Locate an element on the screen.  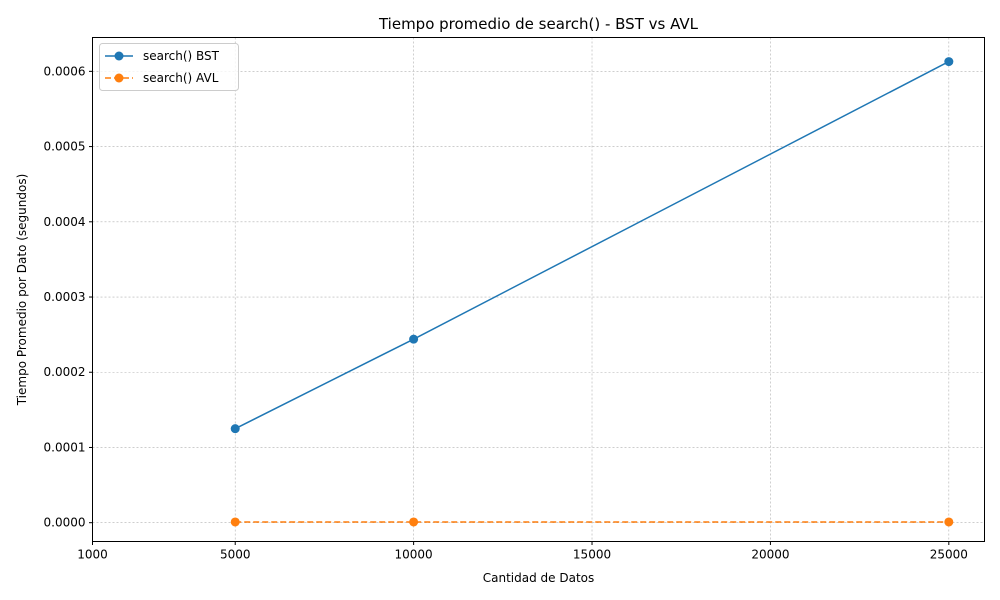
x-tick-label: 1000 is located at coordinates (92, 555).